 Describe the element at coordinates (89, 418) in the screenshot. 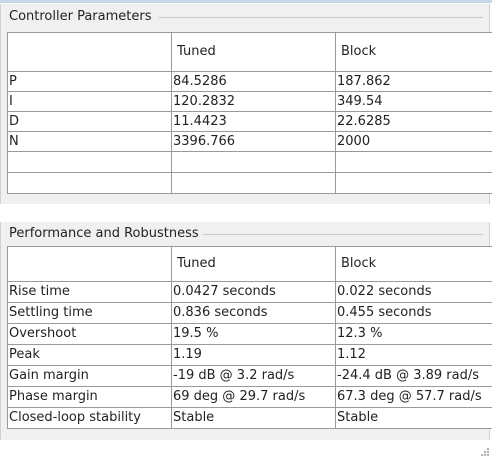

I see `metric-name: Closed-loop stability` at that location.